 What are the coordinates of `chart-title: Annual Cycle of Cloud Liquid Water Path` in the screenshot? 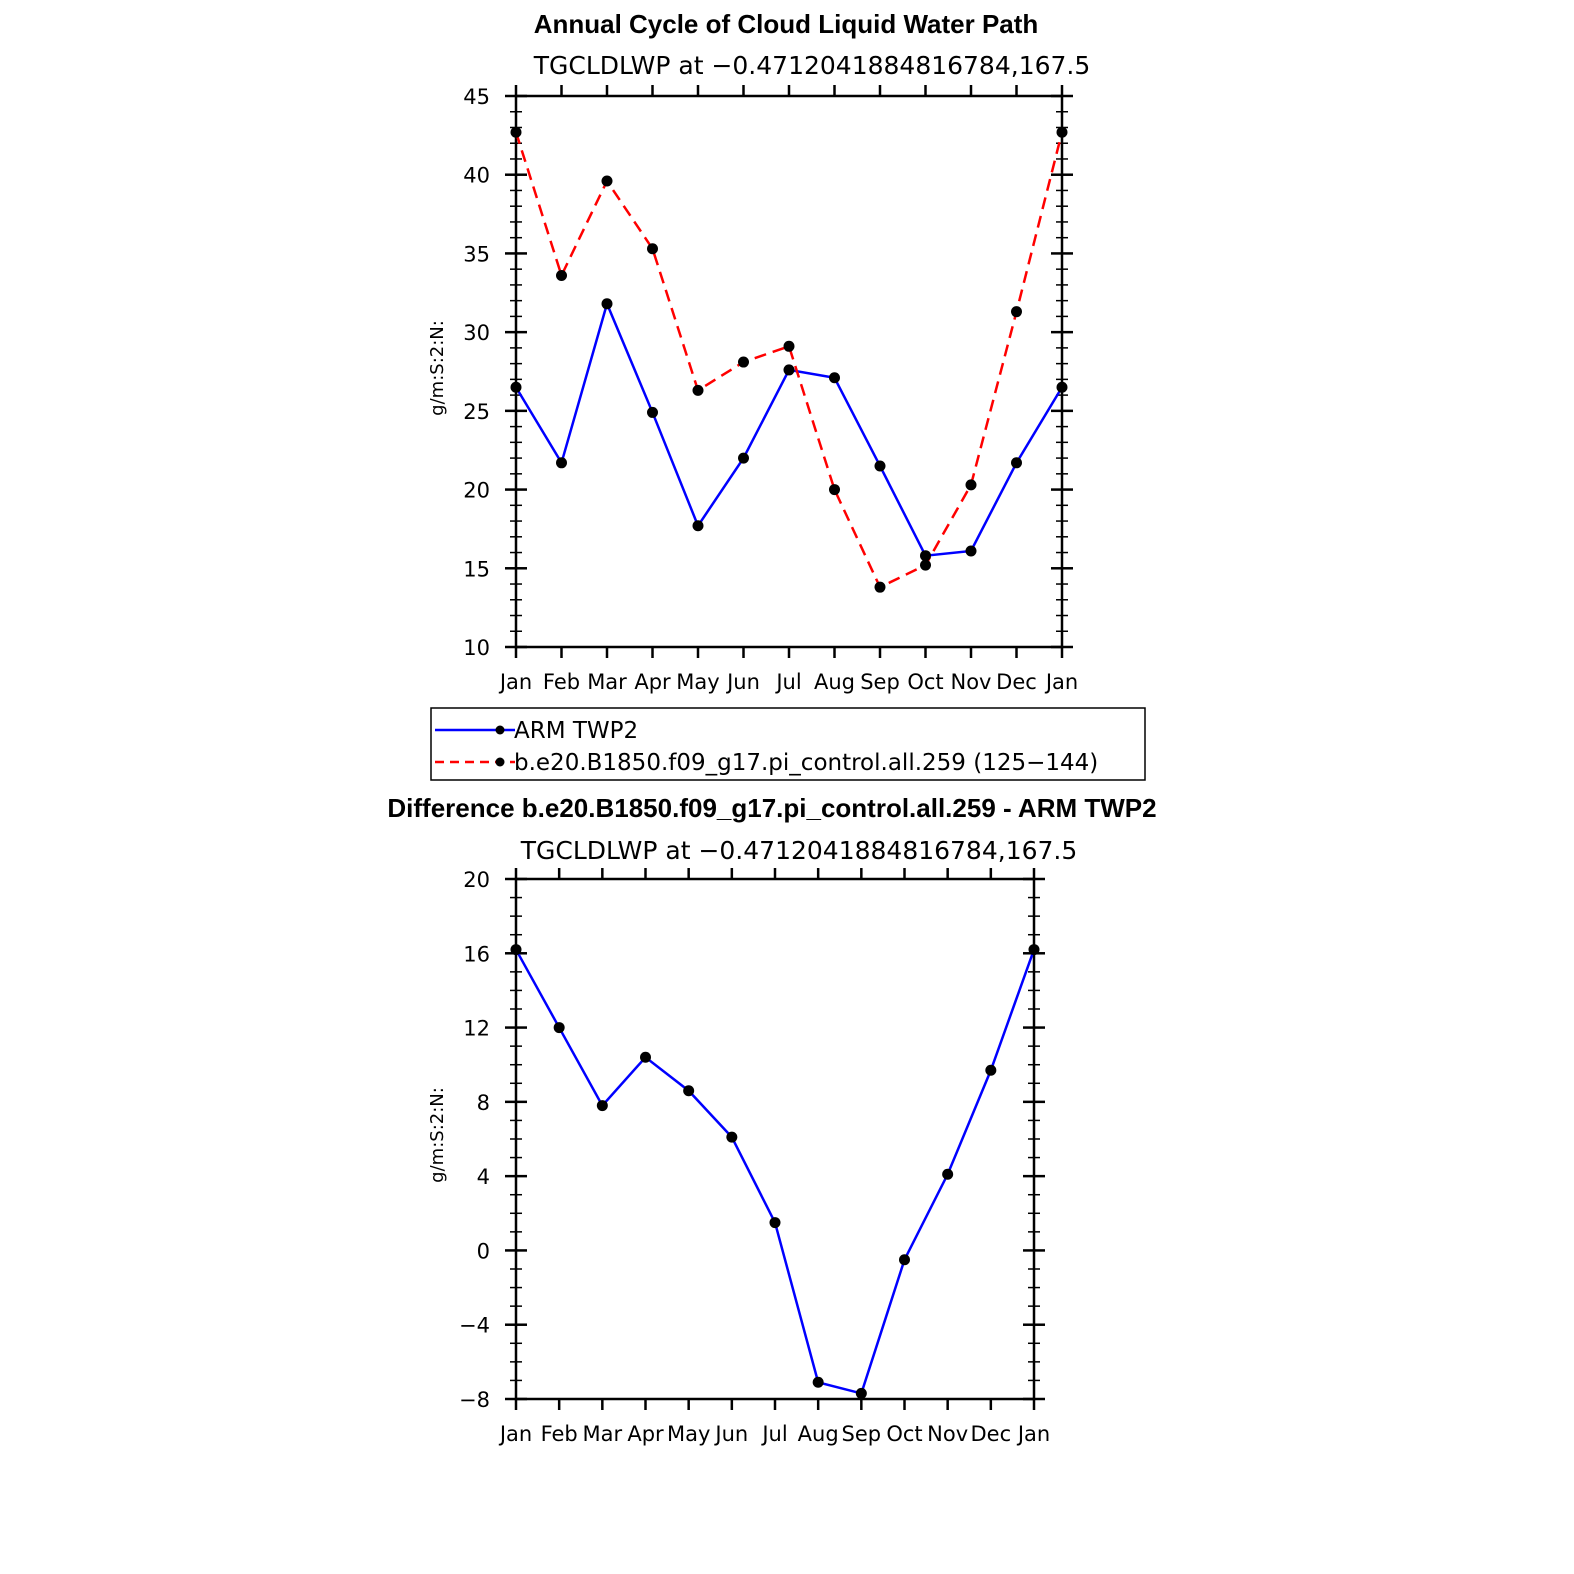 It's located at (786, 24).